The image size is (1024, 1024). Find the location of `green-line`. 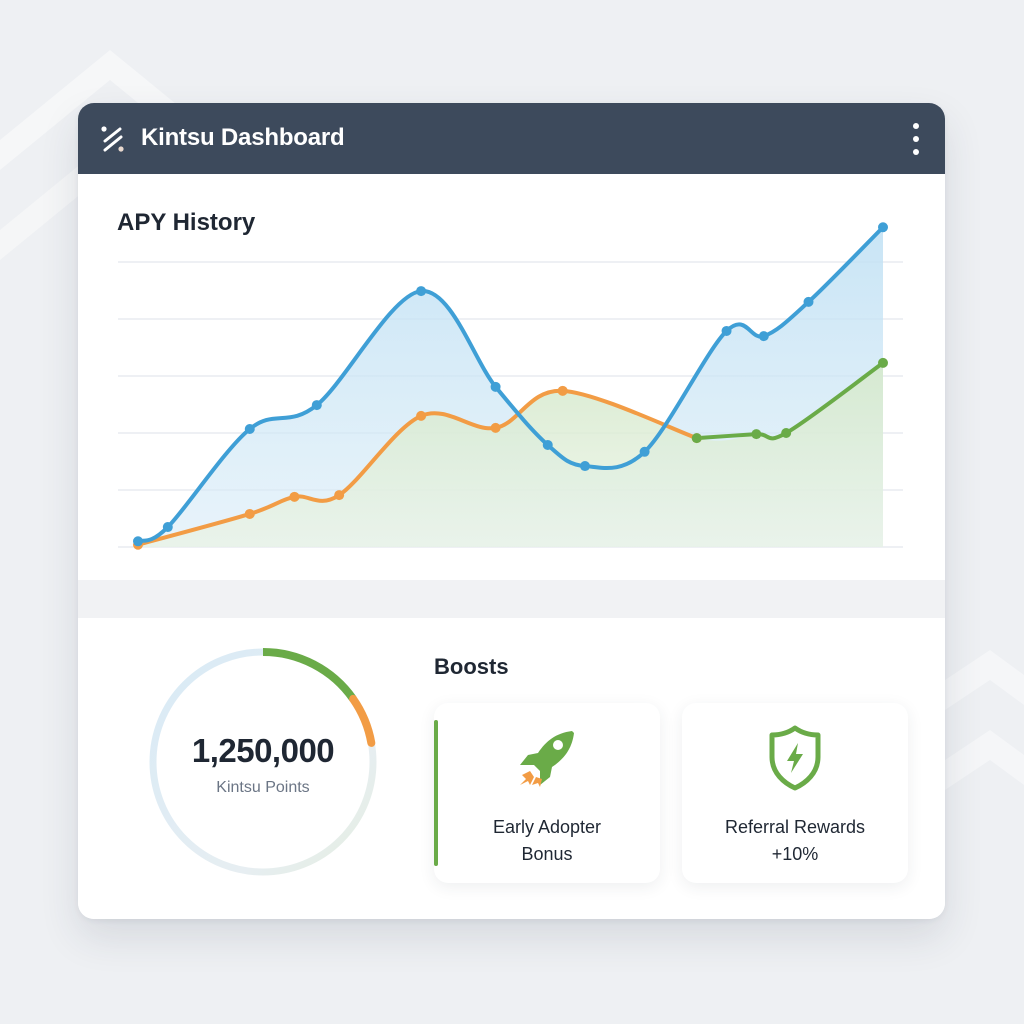

green-line is located at coordinates (789, 400).